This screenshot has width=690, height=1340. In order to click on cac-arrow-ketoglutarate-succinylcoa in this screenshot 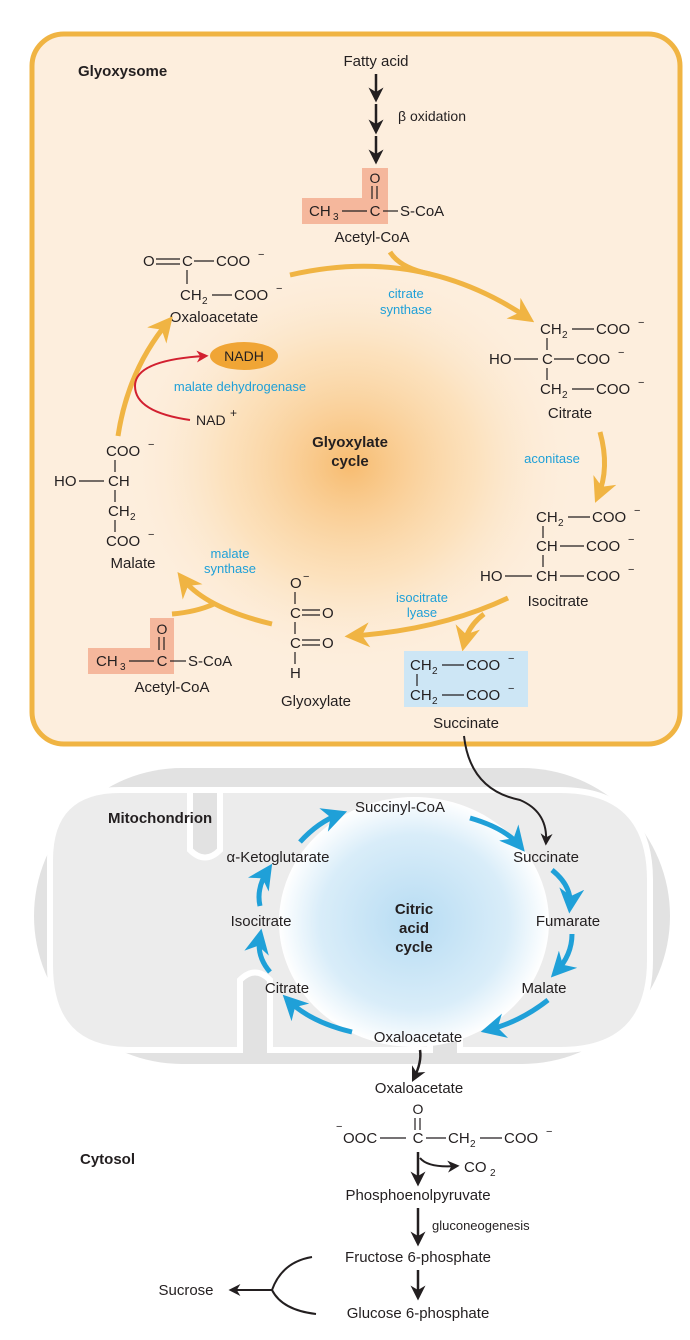, I will do `click(323, 826)`.